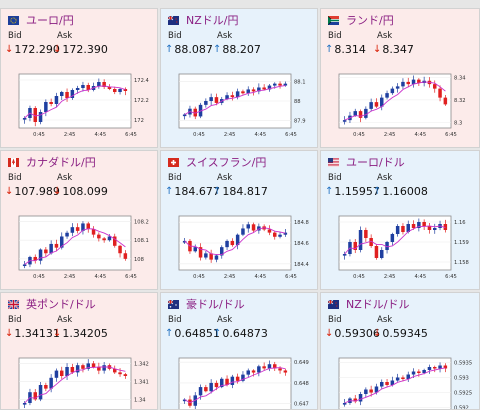 The width and height of the screenshot is (480, 410). Describe the element at coordinates (193, 49) in the screenshot. I see `bid-price: 88.087` at that location.